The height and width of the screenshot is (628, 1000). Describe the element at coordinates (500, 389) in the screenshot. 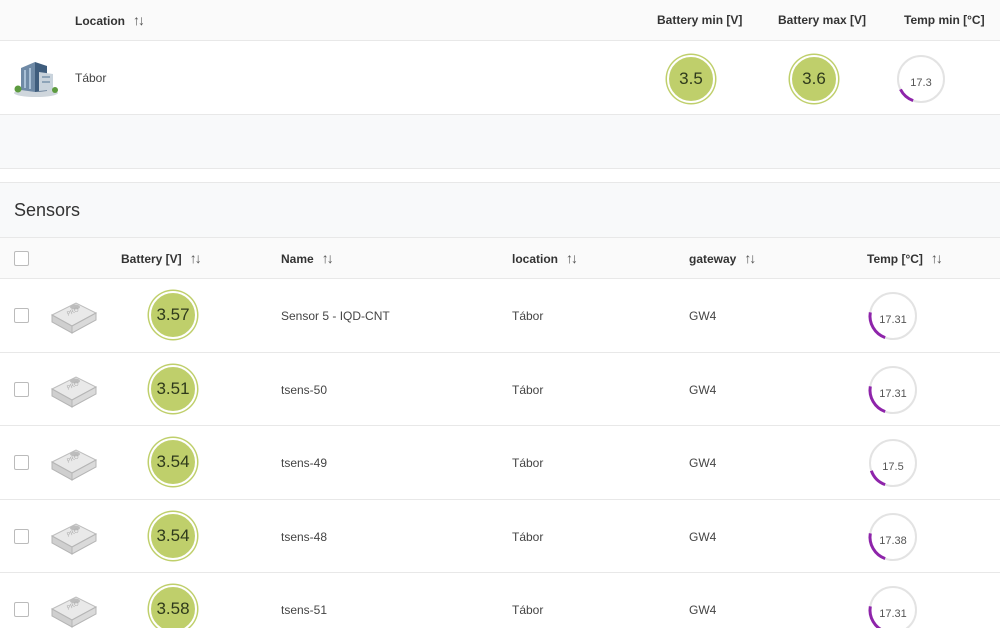

I see `table-row: PRO 3.51 tsens-50 Tábor GW4 17.31` at that location.